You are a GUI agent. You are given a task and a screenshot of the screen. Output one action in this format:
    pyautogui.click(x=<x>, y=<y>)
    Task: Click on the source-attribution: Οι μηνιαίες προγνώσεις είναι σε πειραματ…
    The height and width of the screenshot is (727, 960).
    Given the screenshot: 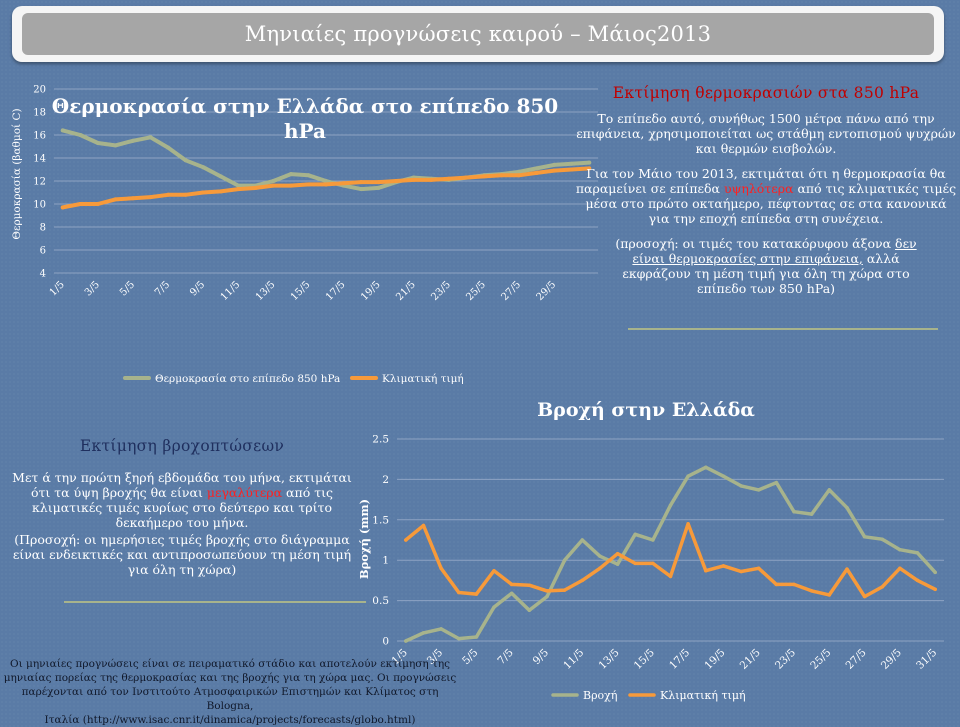 What is the action you would take?
    pyautogui.click(x=230, y=692)
    